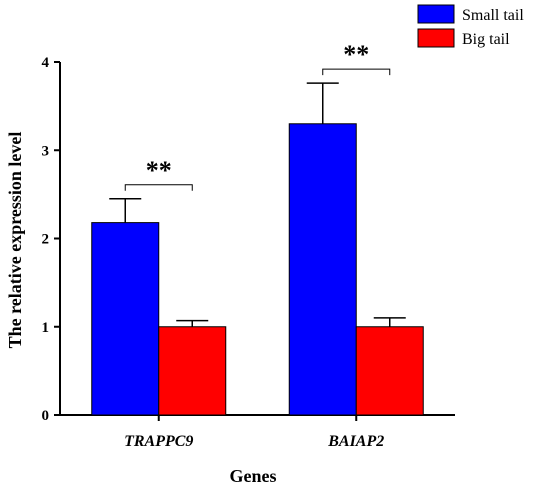 The width and height of the screenshot is (536, 490). I want to click on bar-big-tail-baiap2, so click(389, 371).